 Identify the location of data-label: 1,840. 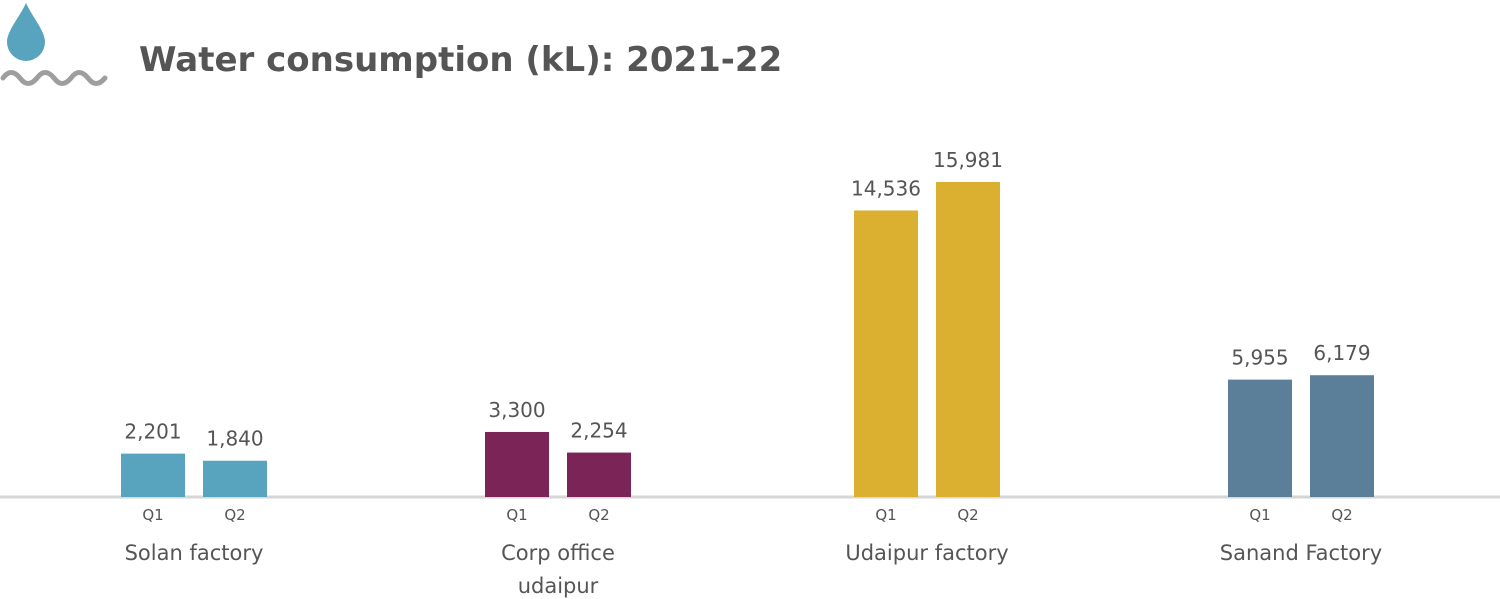
(234, 439).